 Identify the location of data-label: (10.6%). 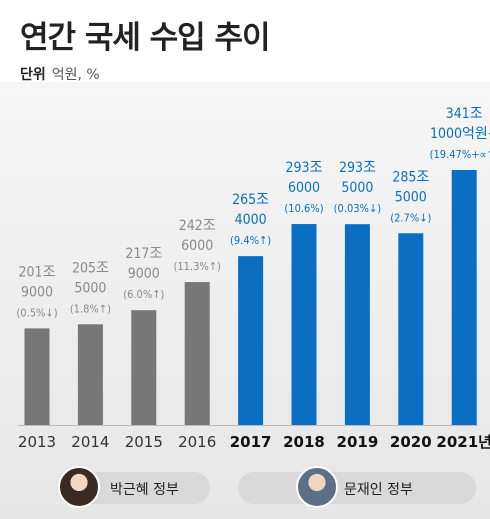
(303, 208).